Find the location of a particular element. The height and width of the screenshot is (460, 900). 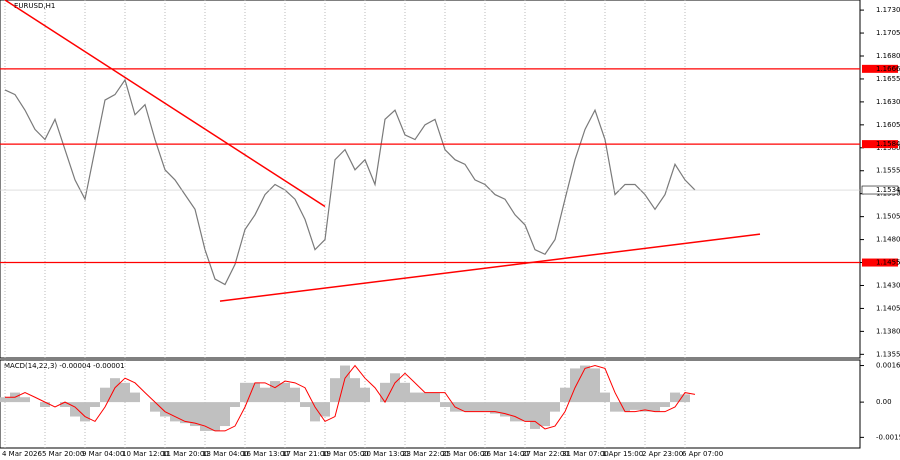

y-tick-label: 1.1555 is located at coordinates (888, 171).